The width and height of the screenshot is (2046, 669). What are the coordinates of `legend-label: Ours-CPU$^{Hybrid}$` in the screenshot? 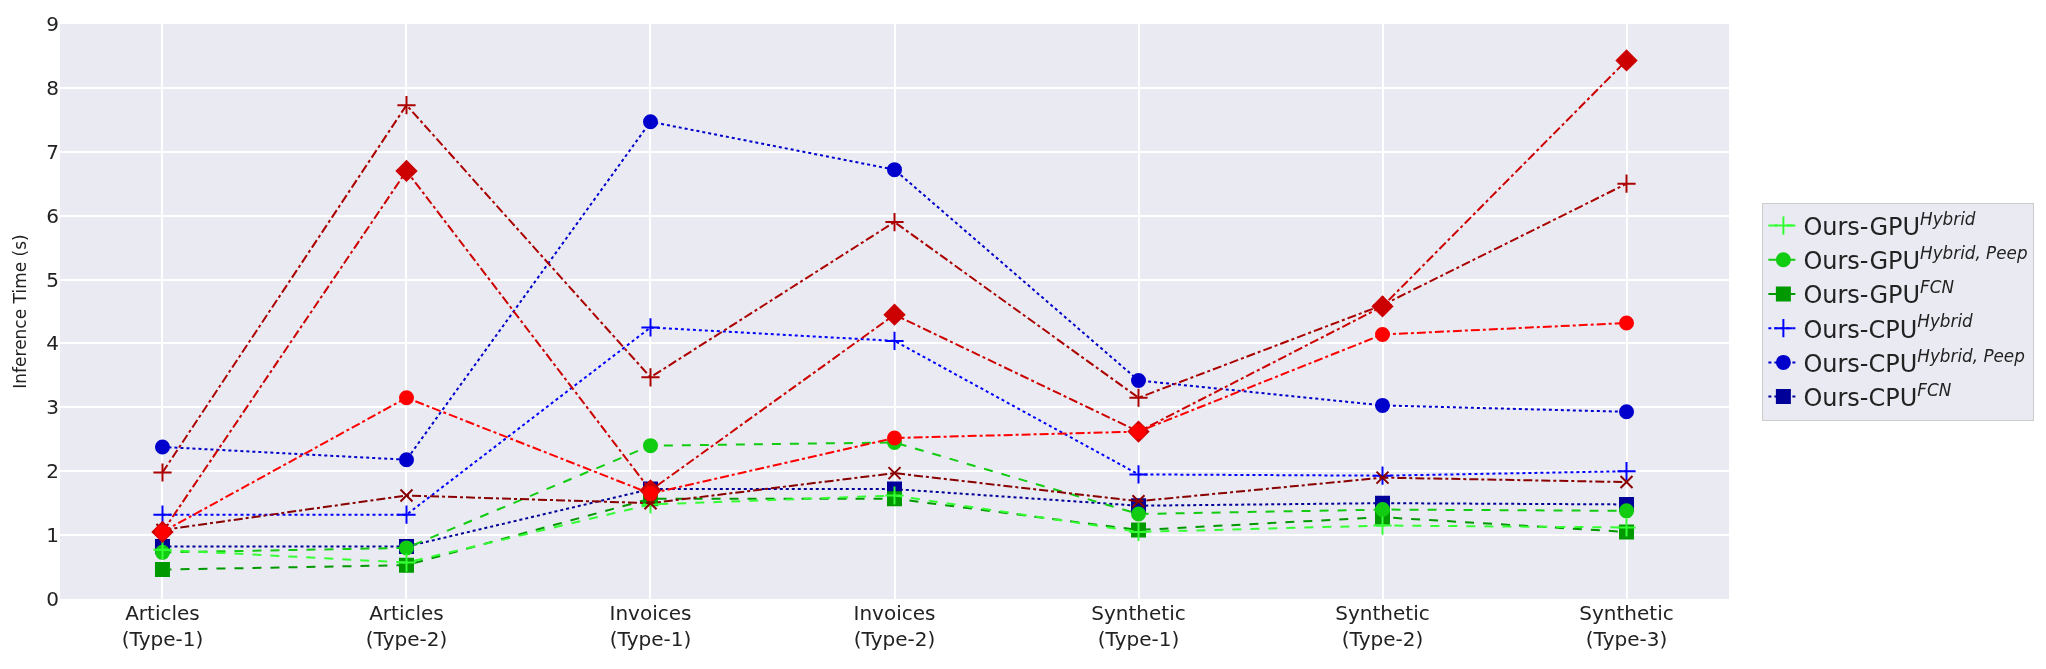 It's located at (1888, 327).